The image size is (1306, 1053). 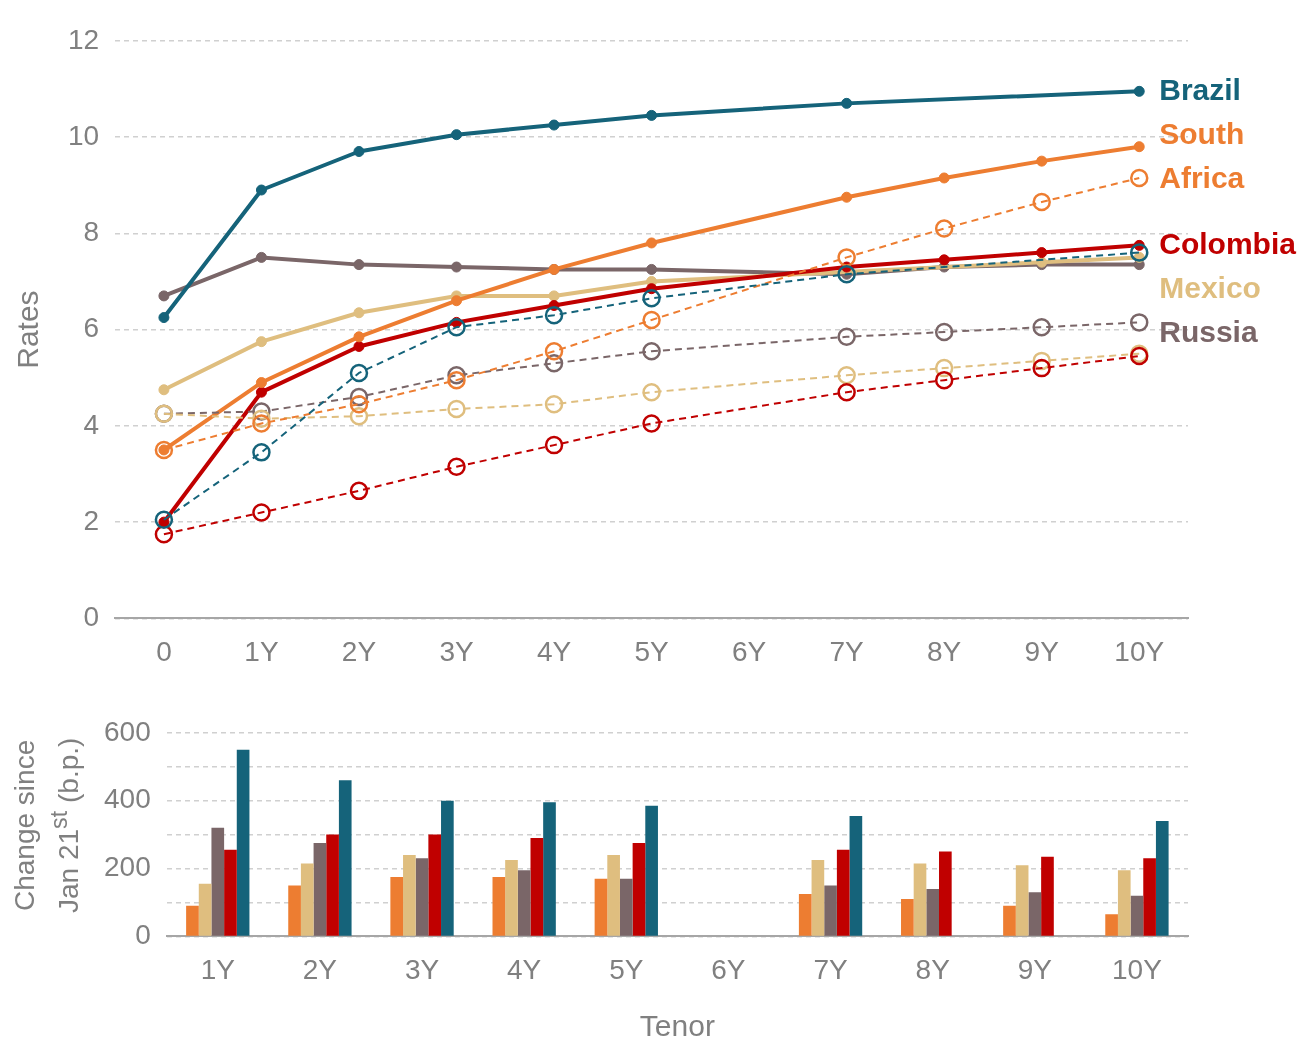 What do you see at coordinates (164, 651) in the screenshot?
I see `x-tick-label: 0` at bounding box center [164, 651].